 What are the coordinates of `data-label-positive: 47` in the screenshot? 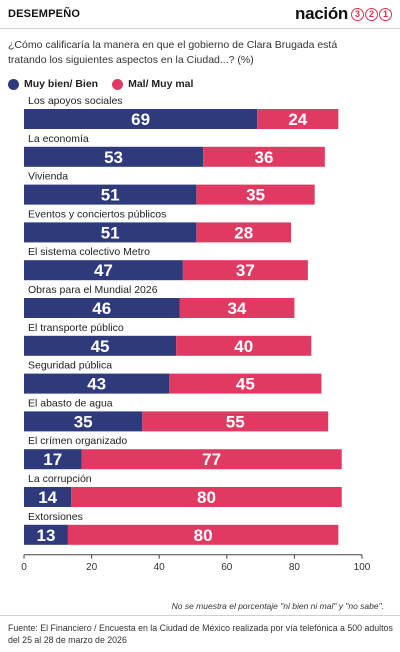 It's located at (103, 270).